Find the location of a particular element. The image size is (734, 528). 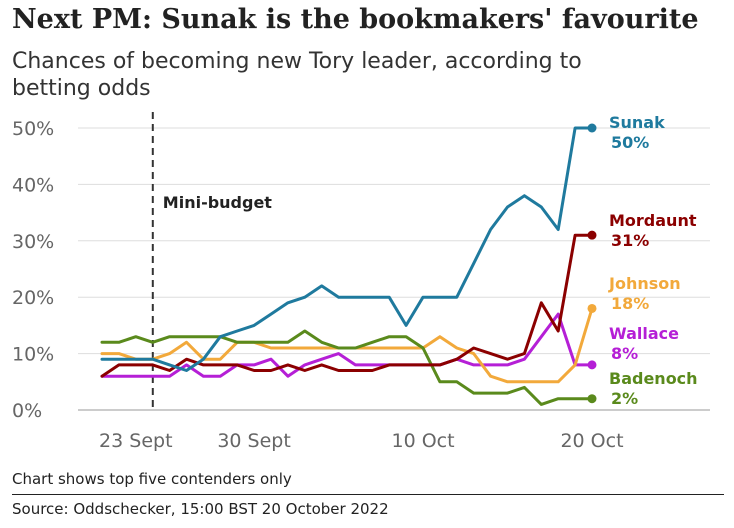

divider is located at coordinates (368, 494).